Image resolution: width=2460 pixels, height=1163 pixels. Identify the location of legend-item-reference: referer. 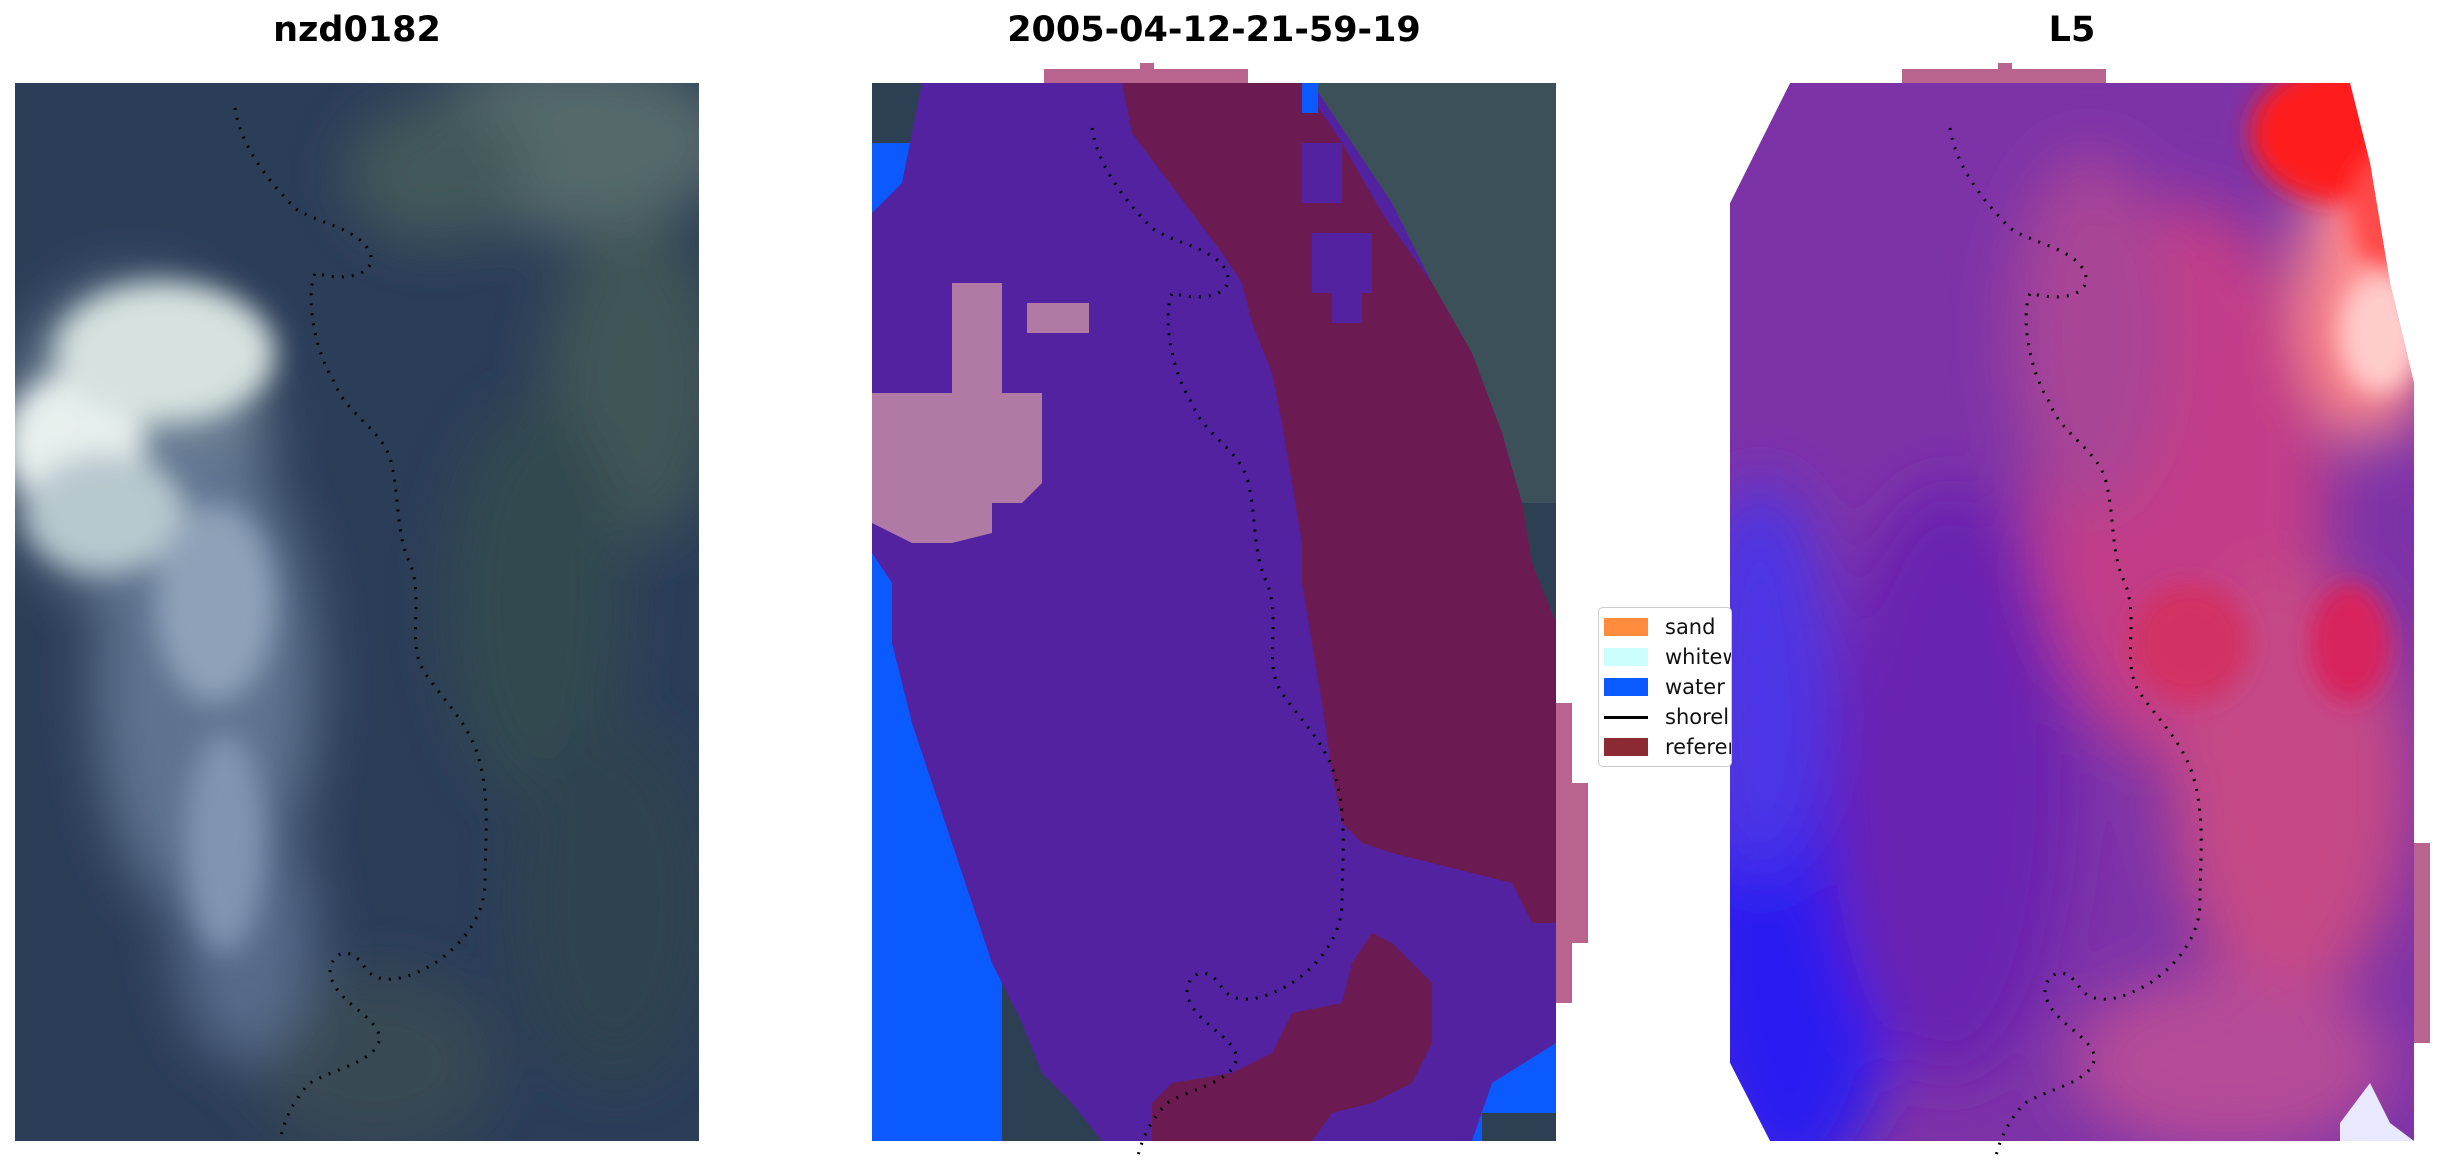
(1665, 745).